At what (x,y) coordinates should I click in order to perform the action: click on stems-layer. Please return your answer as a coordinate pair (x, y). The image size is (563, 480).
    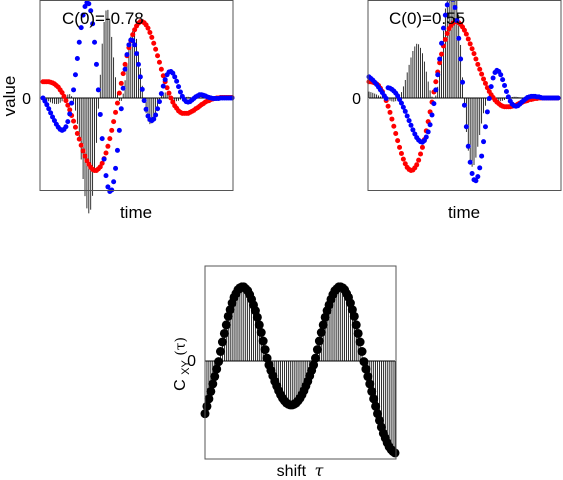
    Looking at the image, I should click on (463, 83).